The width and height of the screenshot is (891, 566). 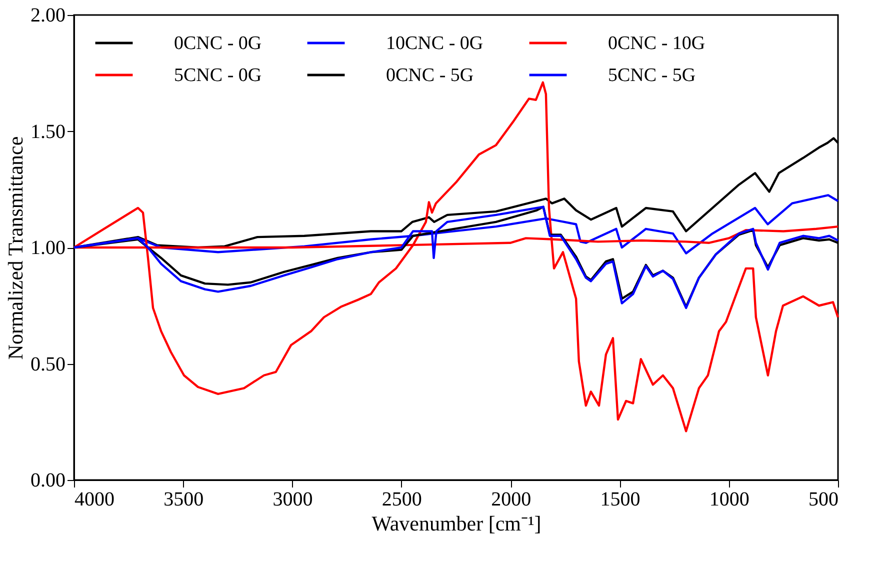 What do you see at coordinates (16, 248) in the screenshot?
I see `y-axis-title: Normalized Transmittance` at bounding box center [16, 248].